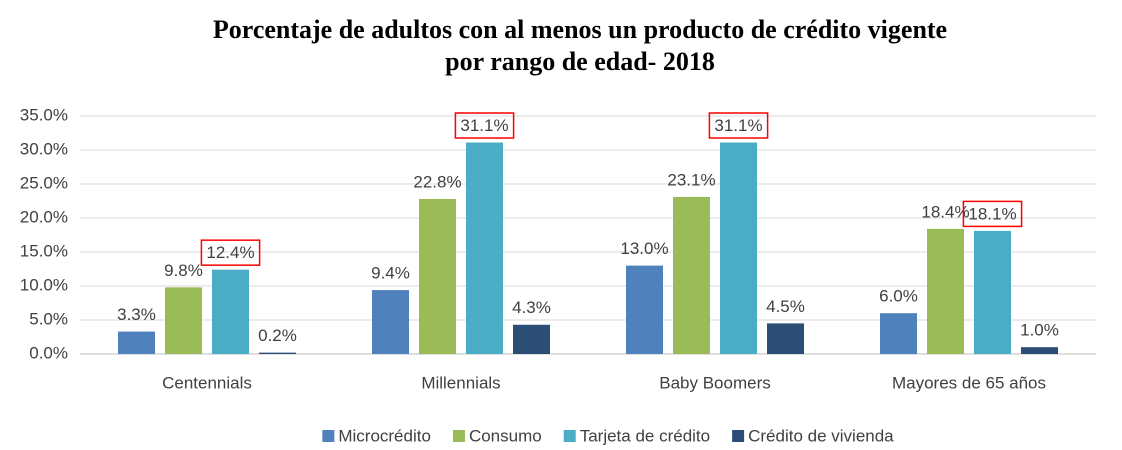 This screenshot has width=1122, height=450. I want to click on y-tick-label: 5.0%, so click(48, 318).